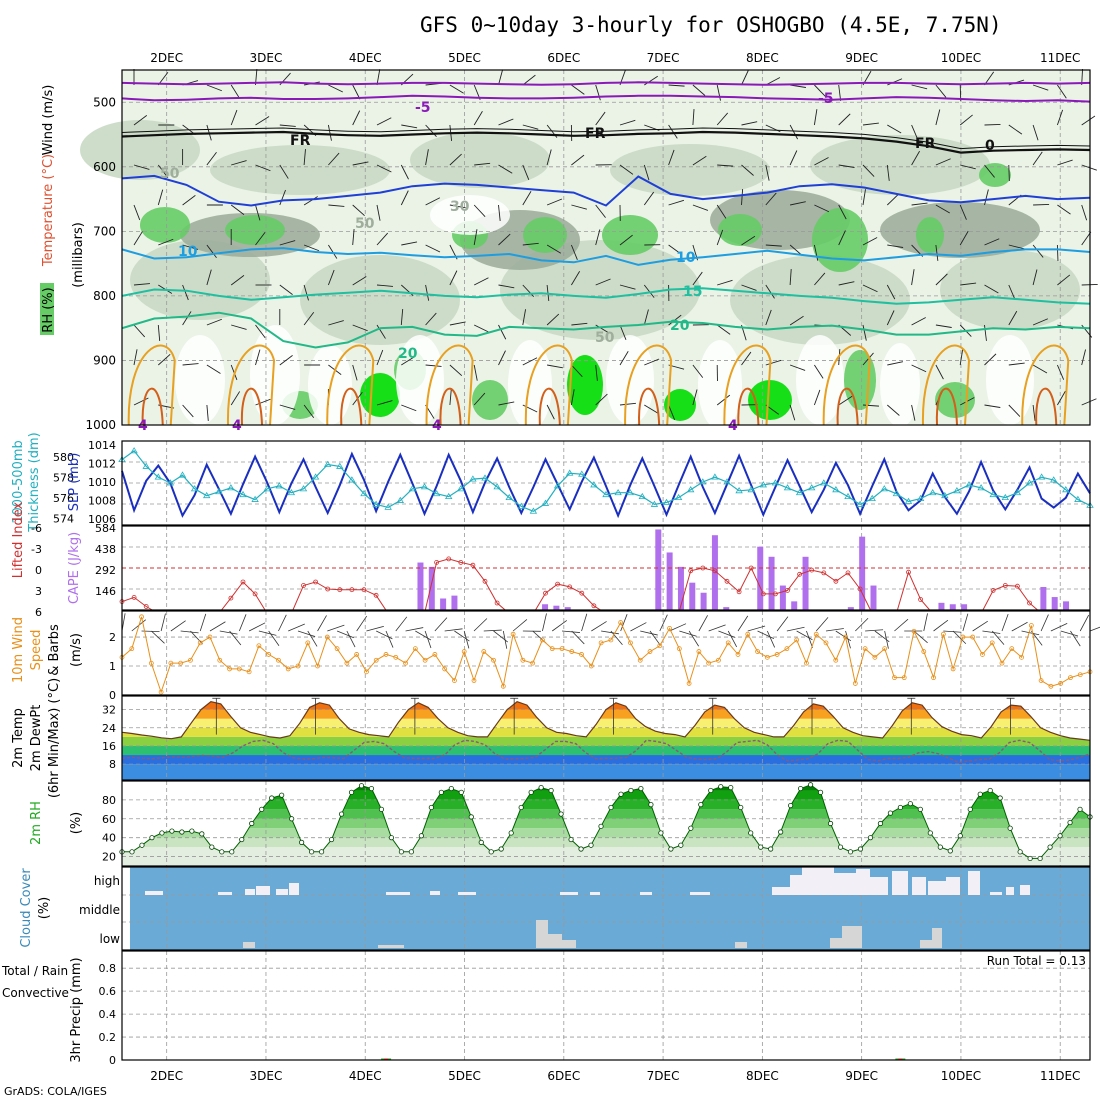 This screenshot has width=1100, height=1100. Describe the element at coordinates (961, 58) in the screenshot. I see `date-label-top: 10DEC` at that location.